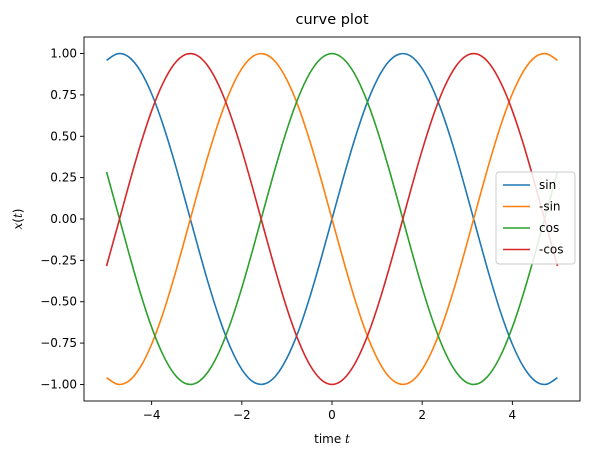  What do you see at coordinates (331, 20) in the screenshot?
I see `chart-title: curve plot` at bounding box center [331, 20].